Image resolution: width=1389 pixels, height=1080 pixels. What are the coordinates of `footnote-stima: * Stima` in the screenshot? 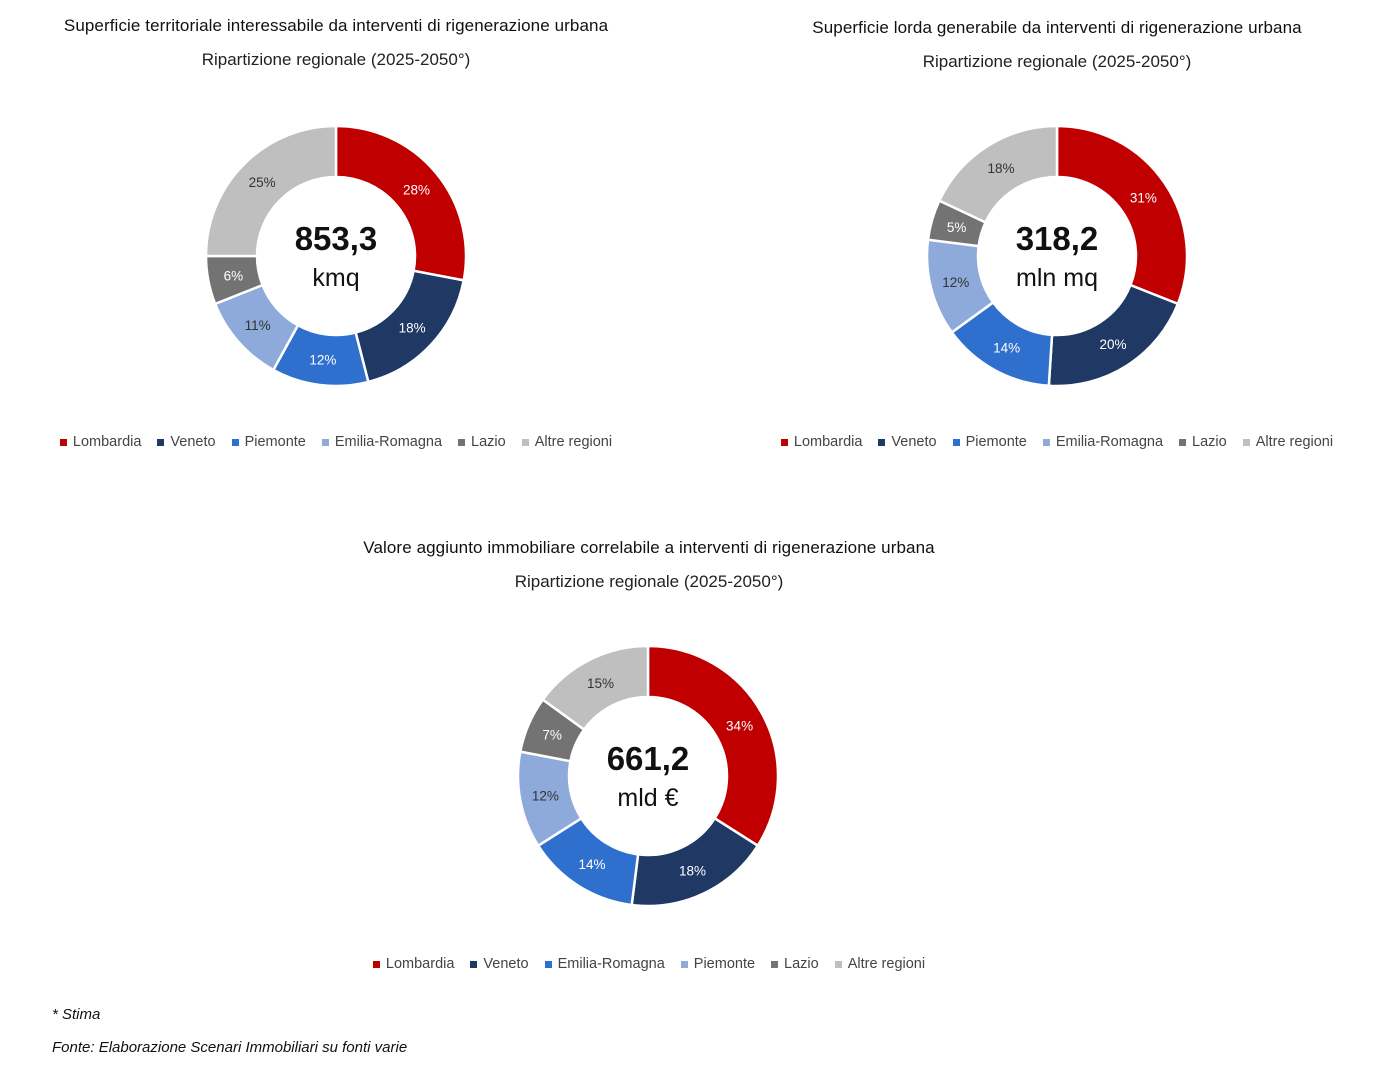 It's located at (76, 1014).